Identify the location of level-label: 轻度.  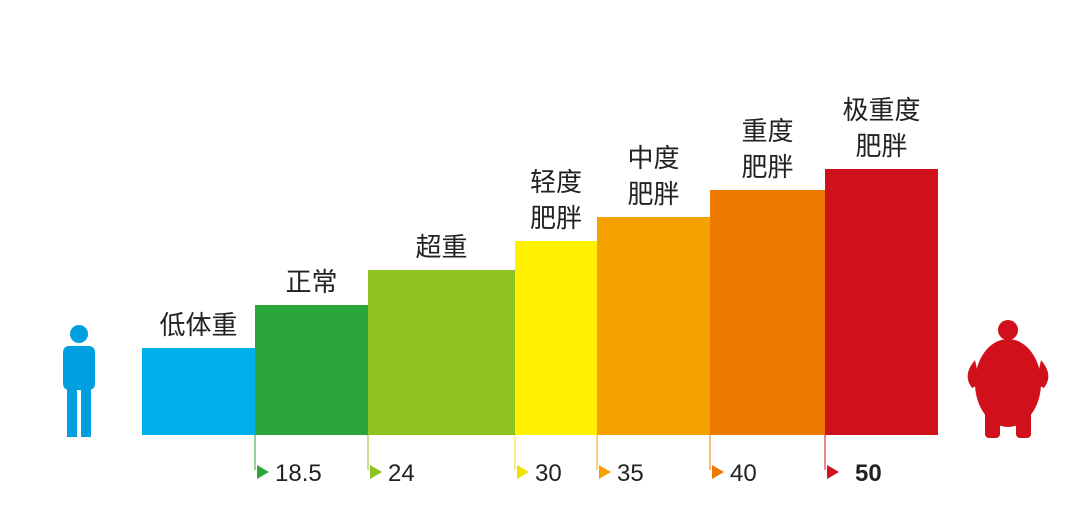
(556, 183).